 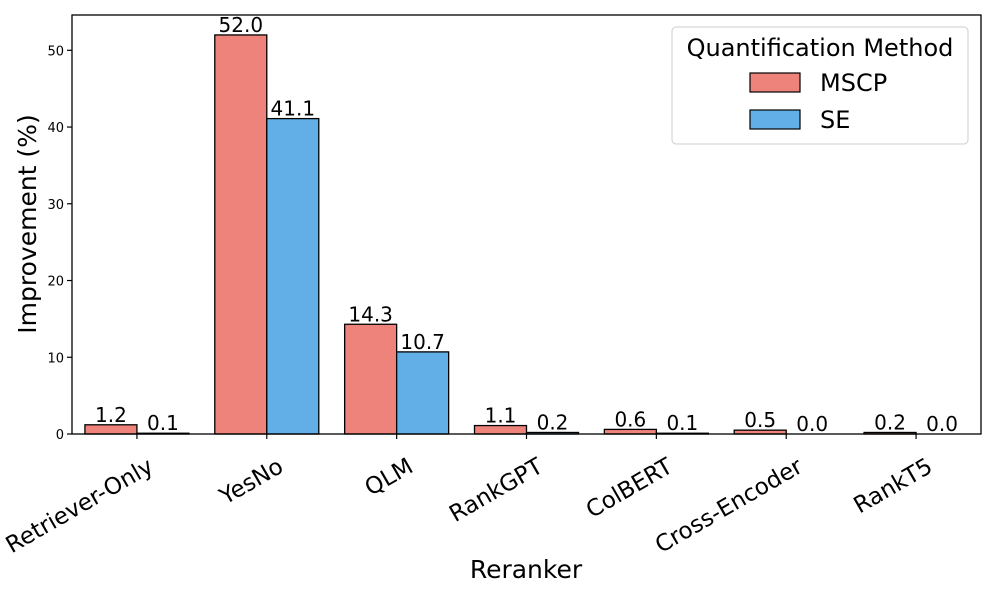 What do you see at coordinates (890, 422) in the screenshot?
I see `data-label-mscp-rankt5: 0.2` at bounding box center [890, 422].